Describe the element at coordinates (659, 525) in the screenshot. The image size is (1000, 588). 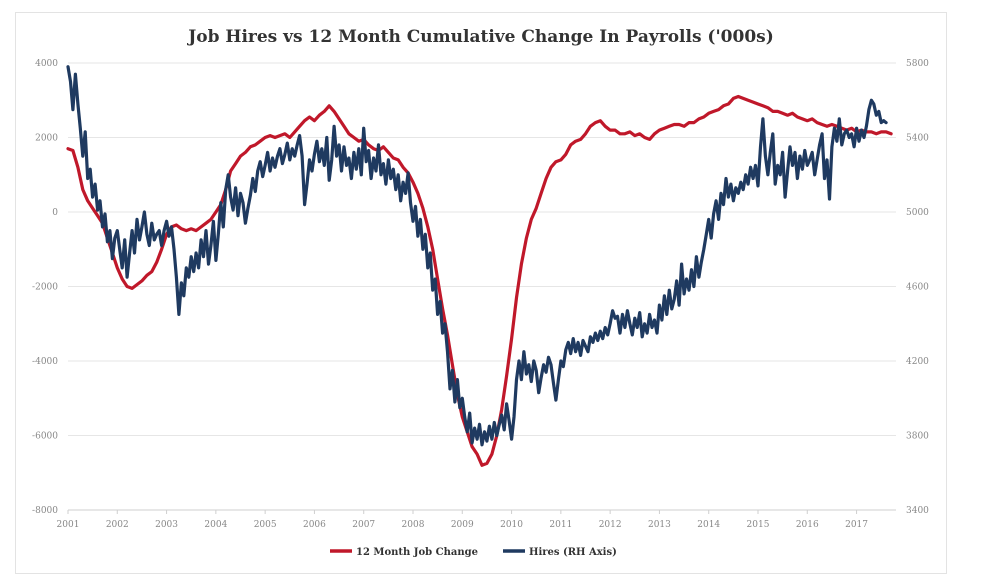
I see `x-axis-tick-label: 2013` at that location.